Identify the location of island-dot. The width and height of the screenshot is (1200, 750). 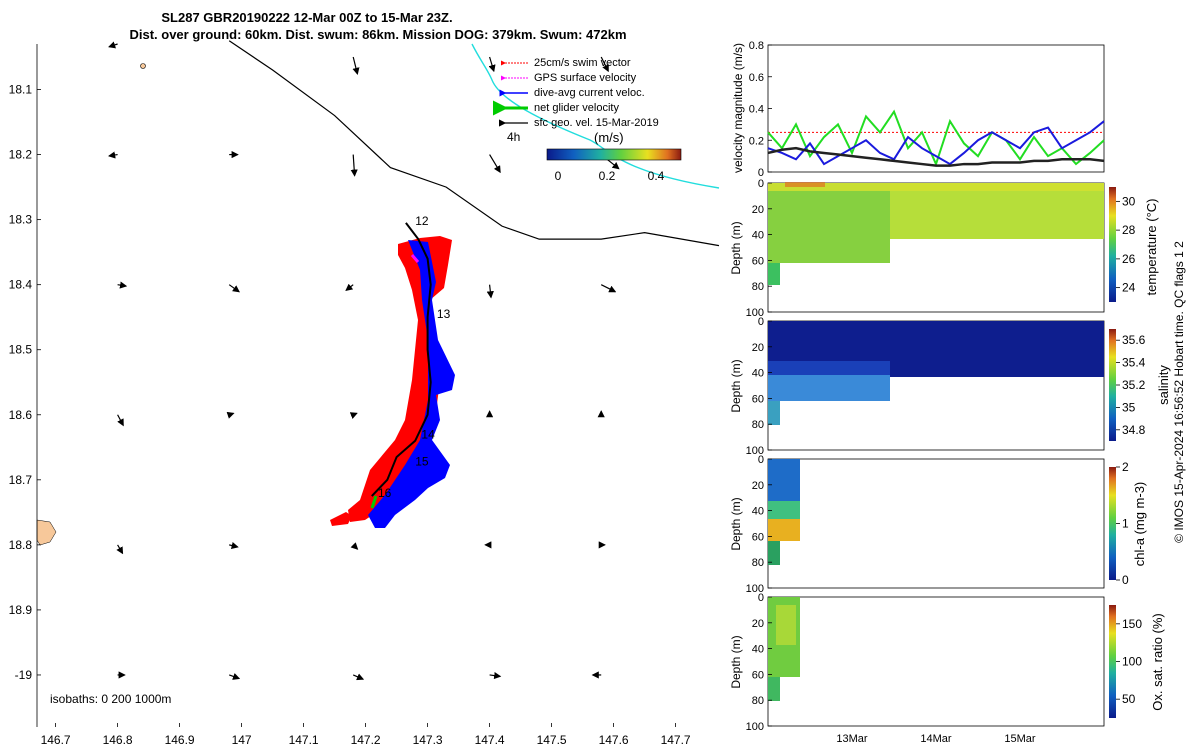
(143, 66).